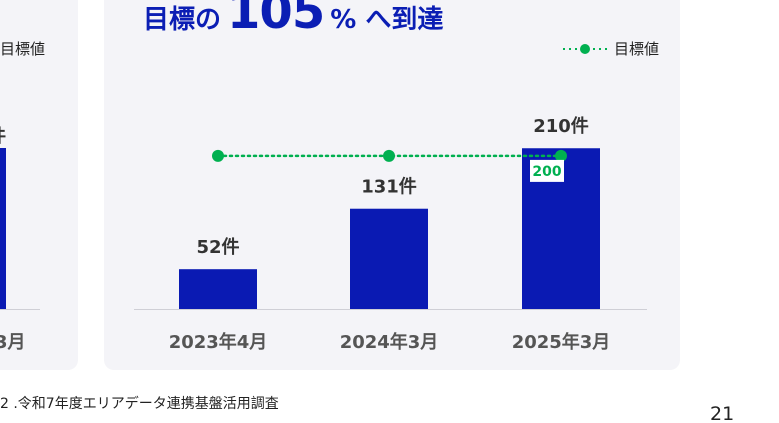 The width and height of the screenshot is (779, 423). I want to click on target-legend-label: 目標値, so click(637, 49).